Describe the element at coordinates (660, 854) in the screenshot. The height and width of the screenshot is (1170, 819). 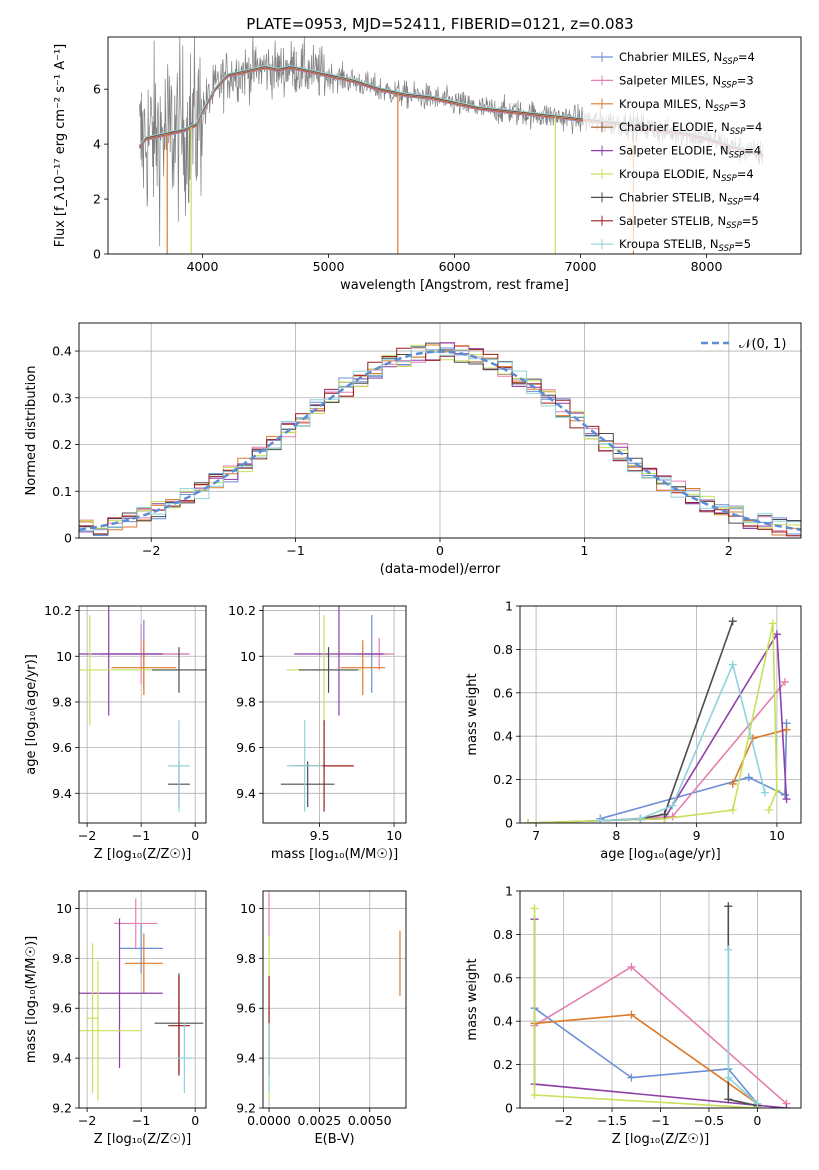
I see `x-axis-label: age [log₁₀(age/yr)]` at that location.